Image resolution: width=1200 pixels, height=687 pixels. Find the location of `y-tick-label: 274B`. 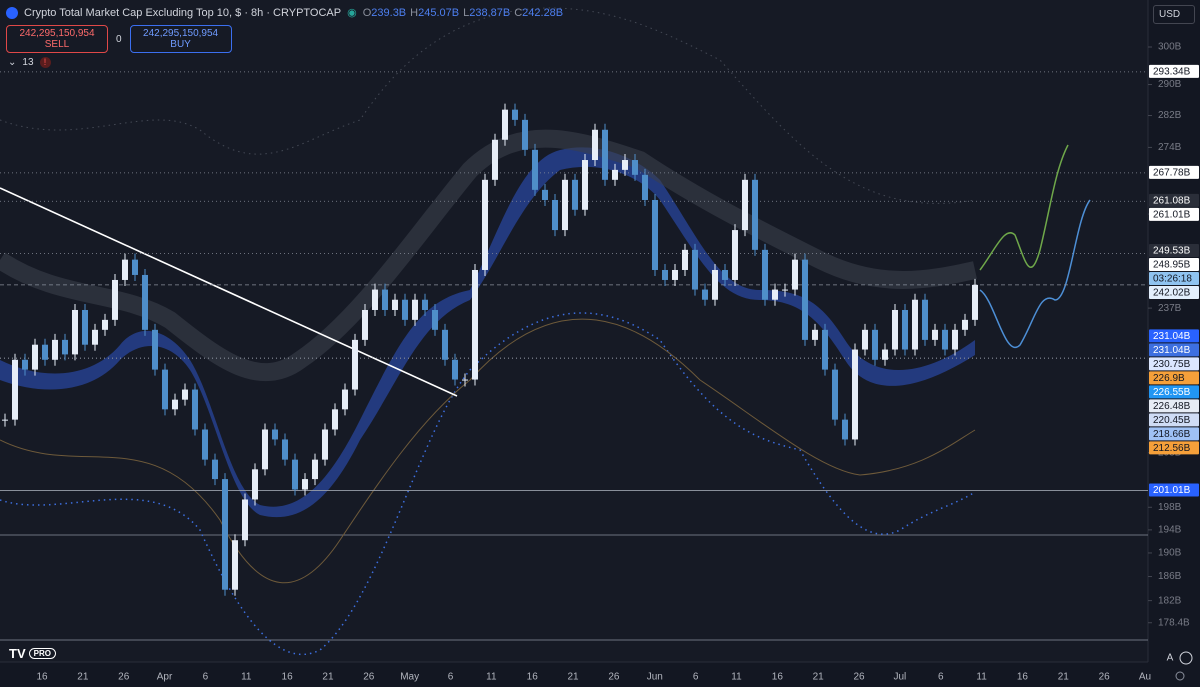

y-tick-label: 274B is located at coordinates (1170, 147).